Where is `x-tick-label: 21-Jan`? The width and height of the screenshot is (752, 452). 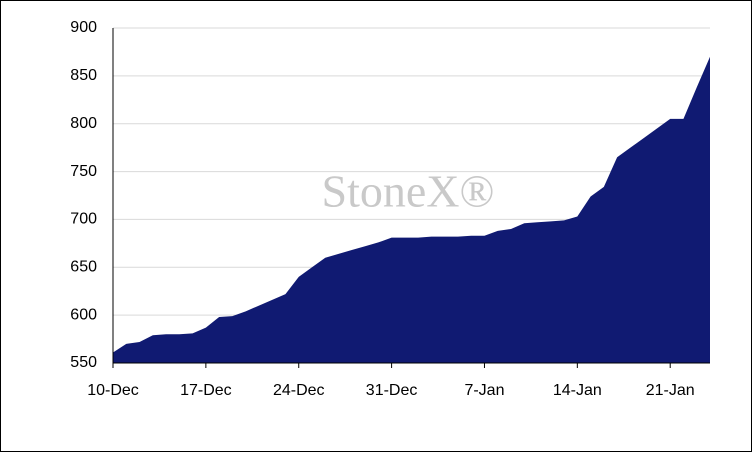 x-tick-label: 21-Jan is located at coordinates (670, 390).